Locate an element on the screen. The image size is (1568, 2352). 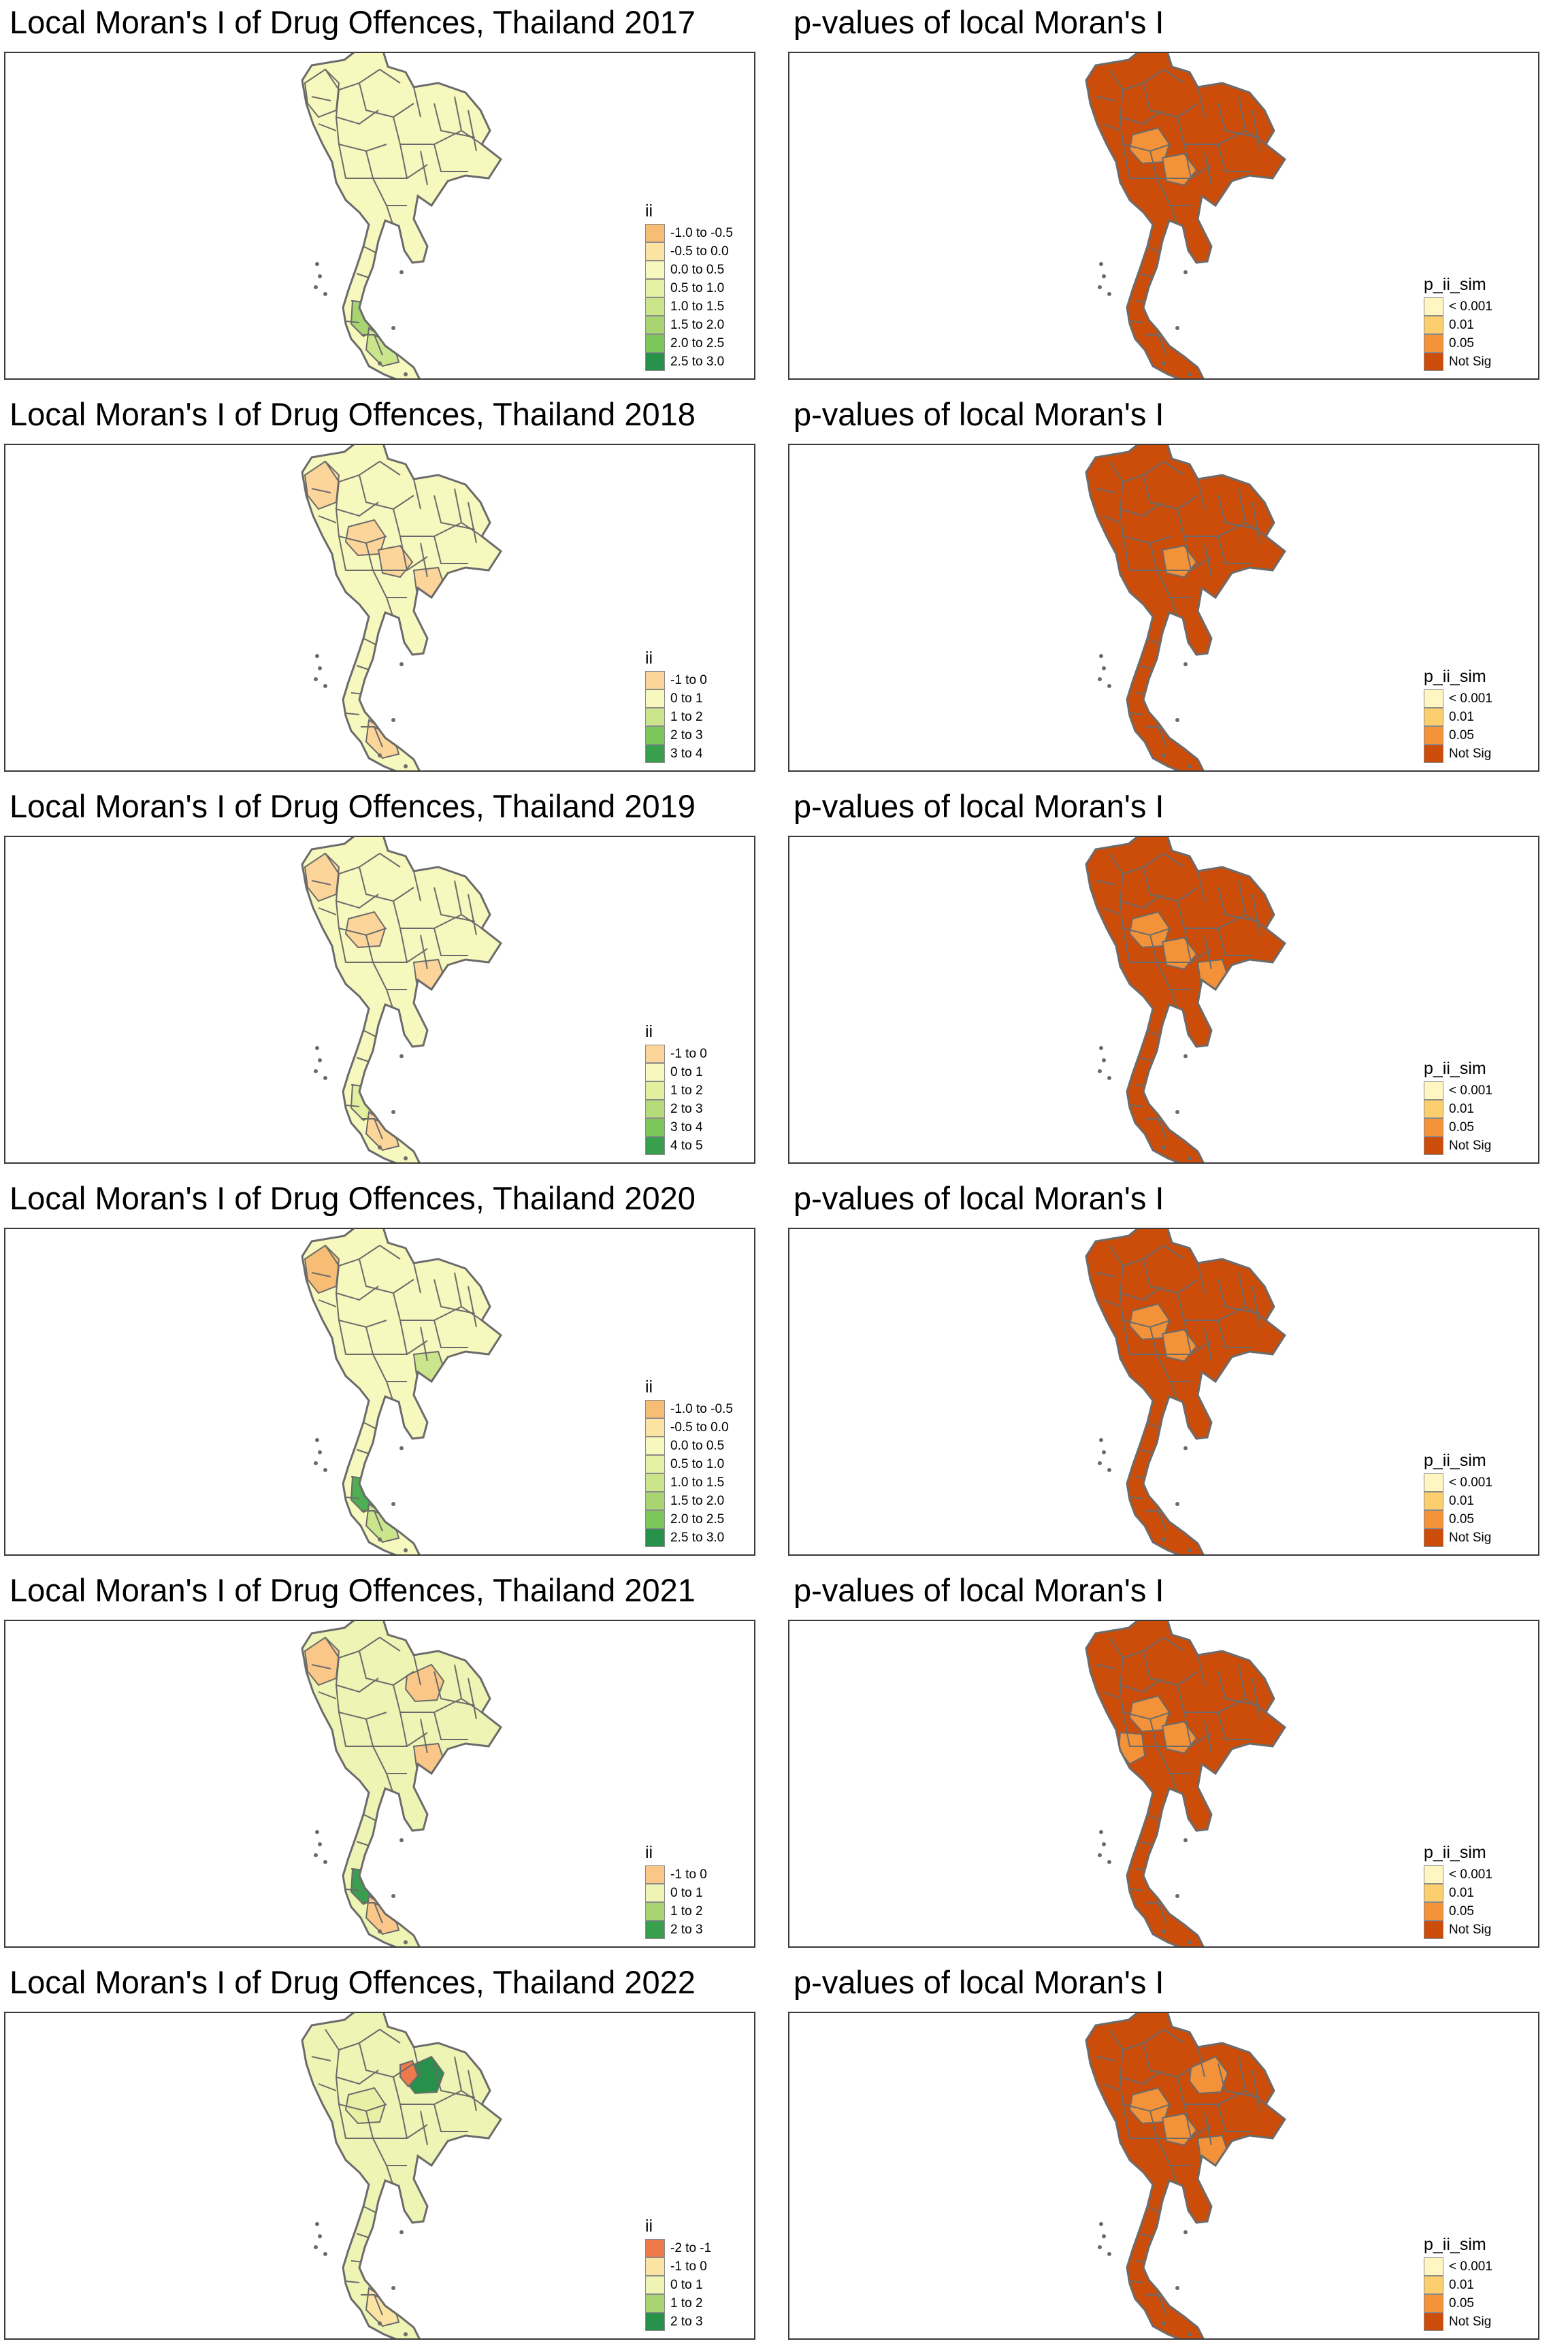
country-fill is located at coordinates (1185, 1391).